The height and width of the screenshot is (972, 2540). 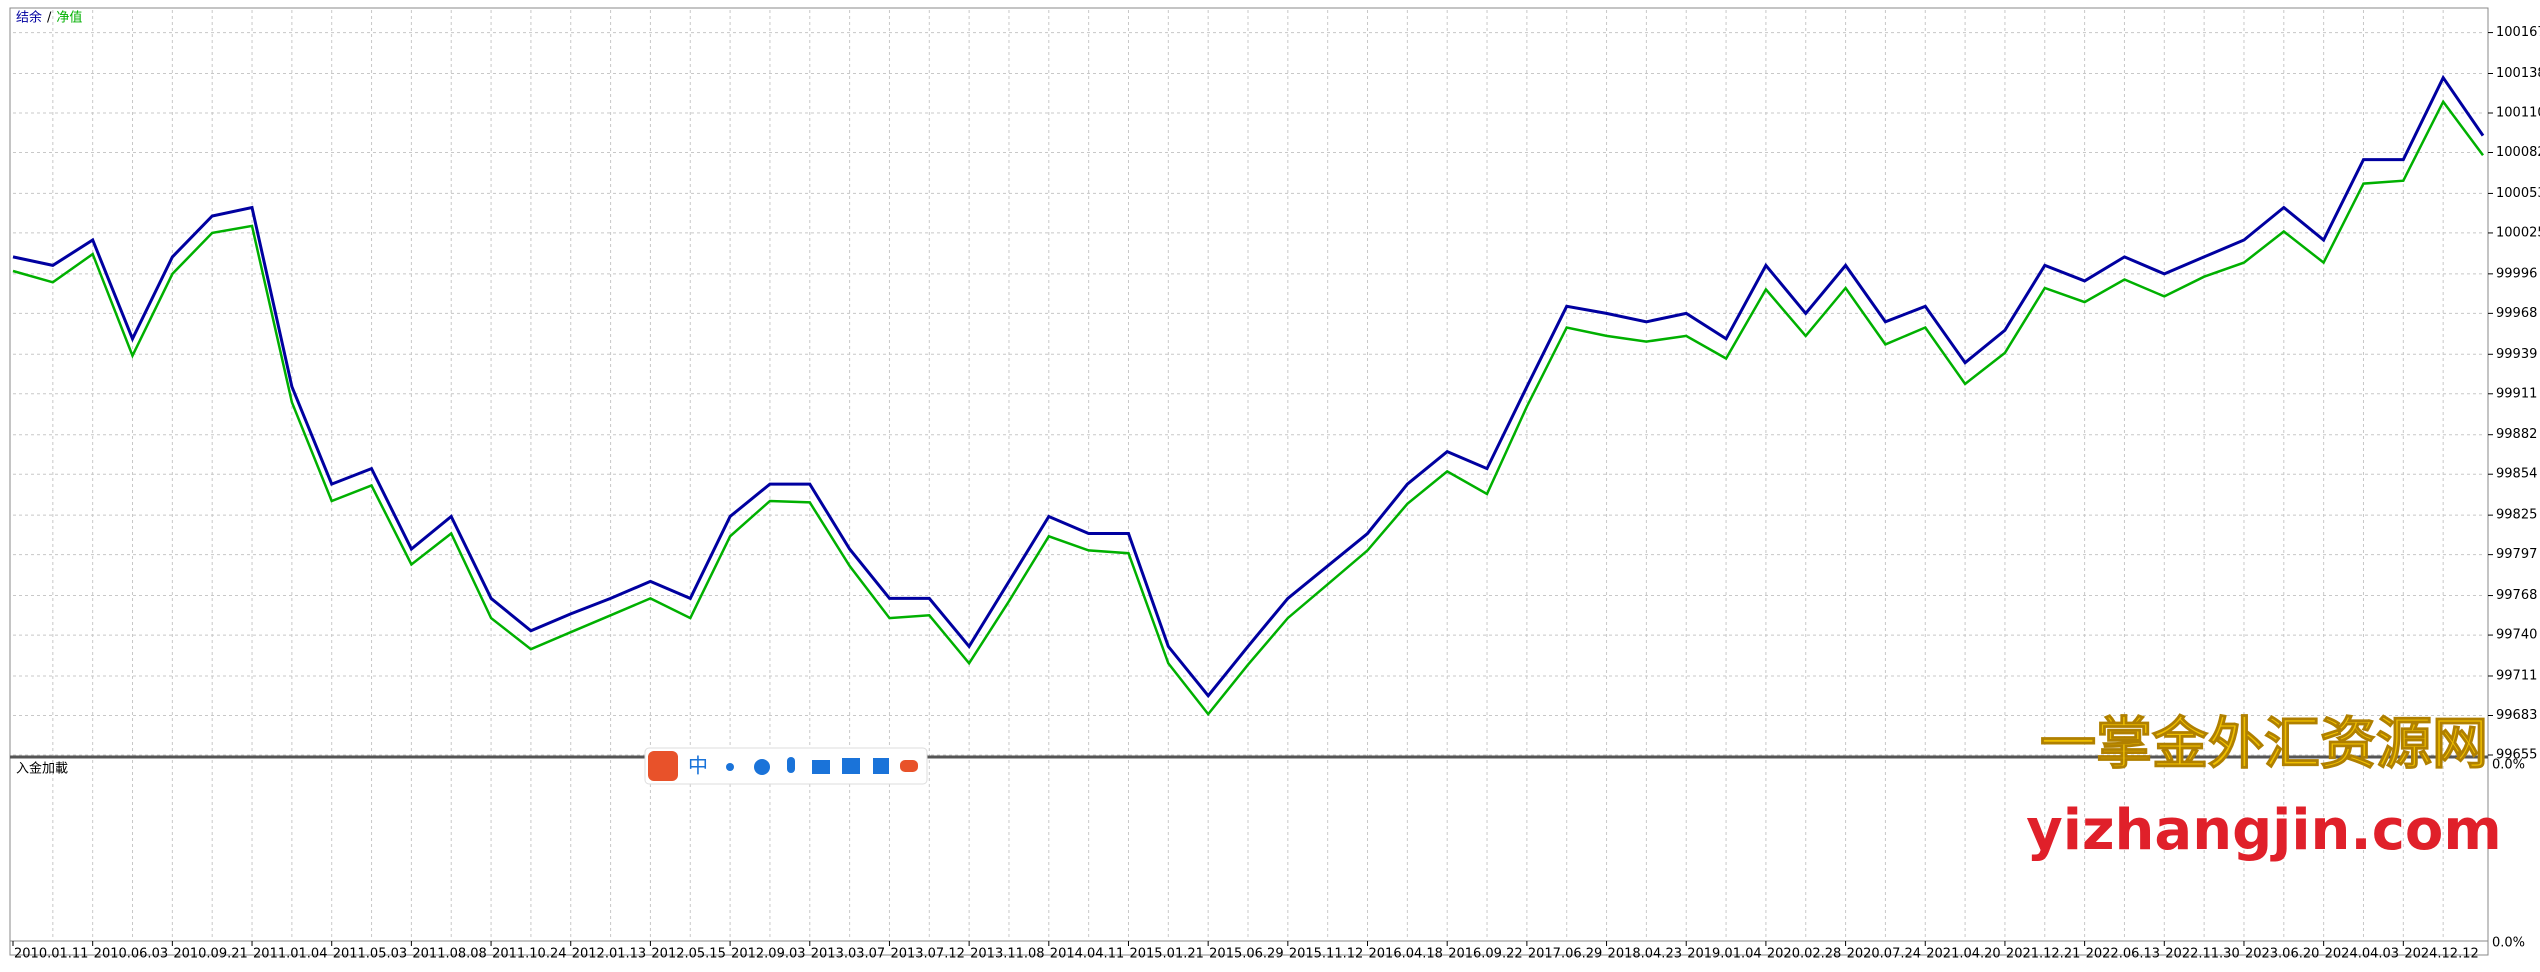 What do you see at coordinates (29, 18) in the screenshot?
I see `legend-entry: 结余` at bounding box center [29, 18].